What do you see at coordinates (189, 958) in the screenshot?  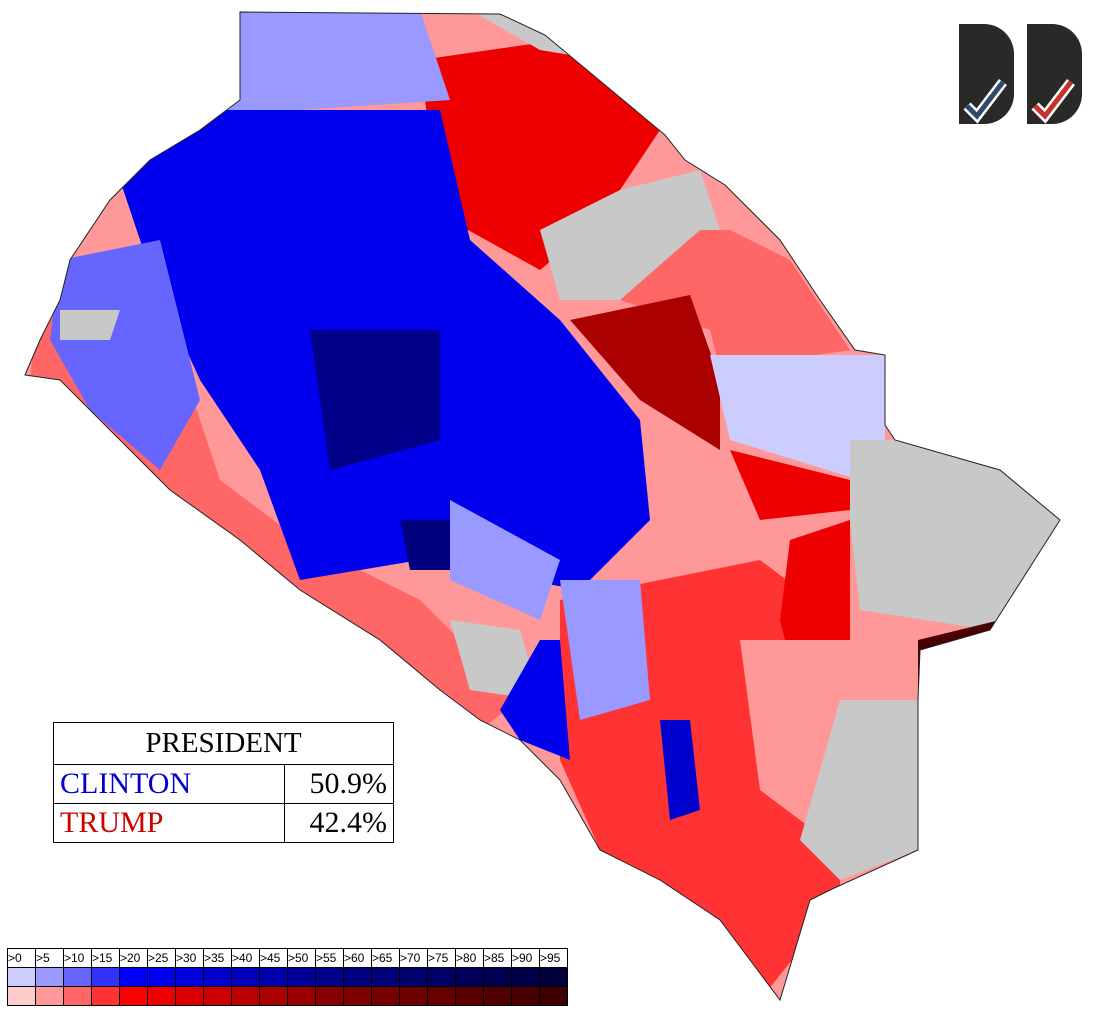 I see `legend-threshold: >30` at bounding box center [189, 958].